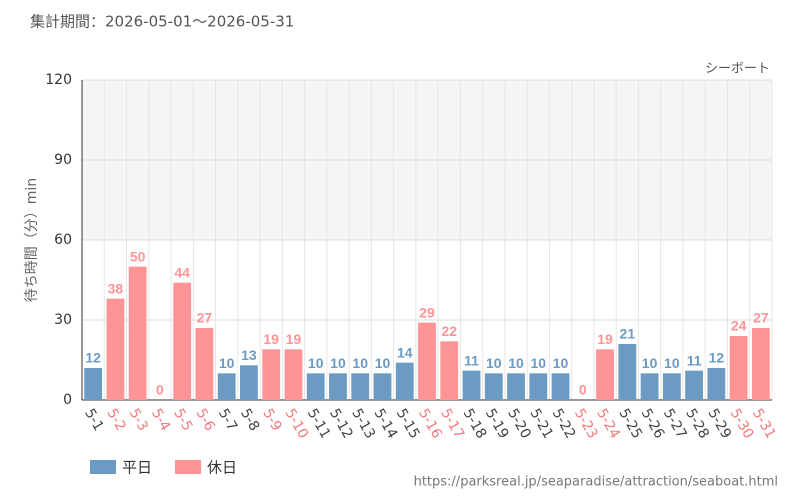 Image resolution: width=800 pixels, height=500 pixels. I want to click on x-tick-label: 5-4, so click(160, 420).